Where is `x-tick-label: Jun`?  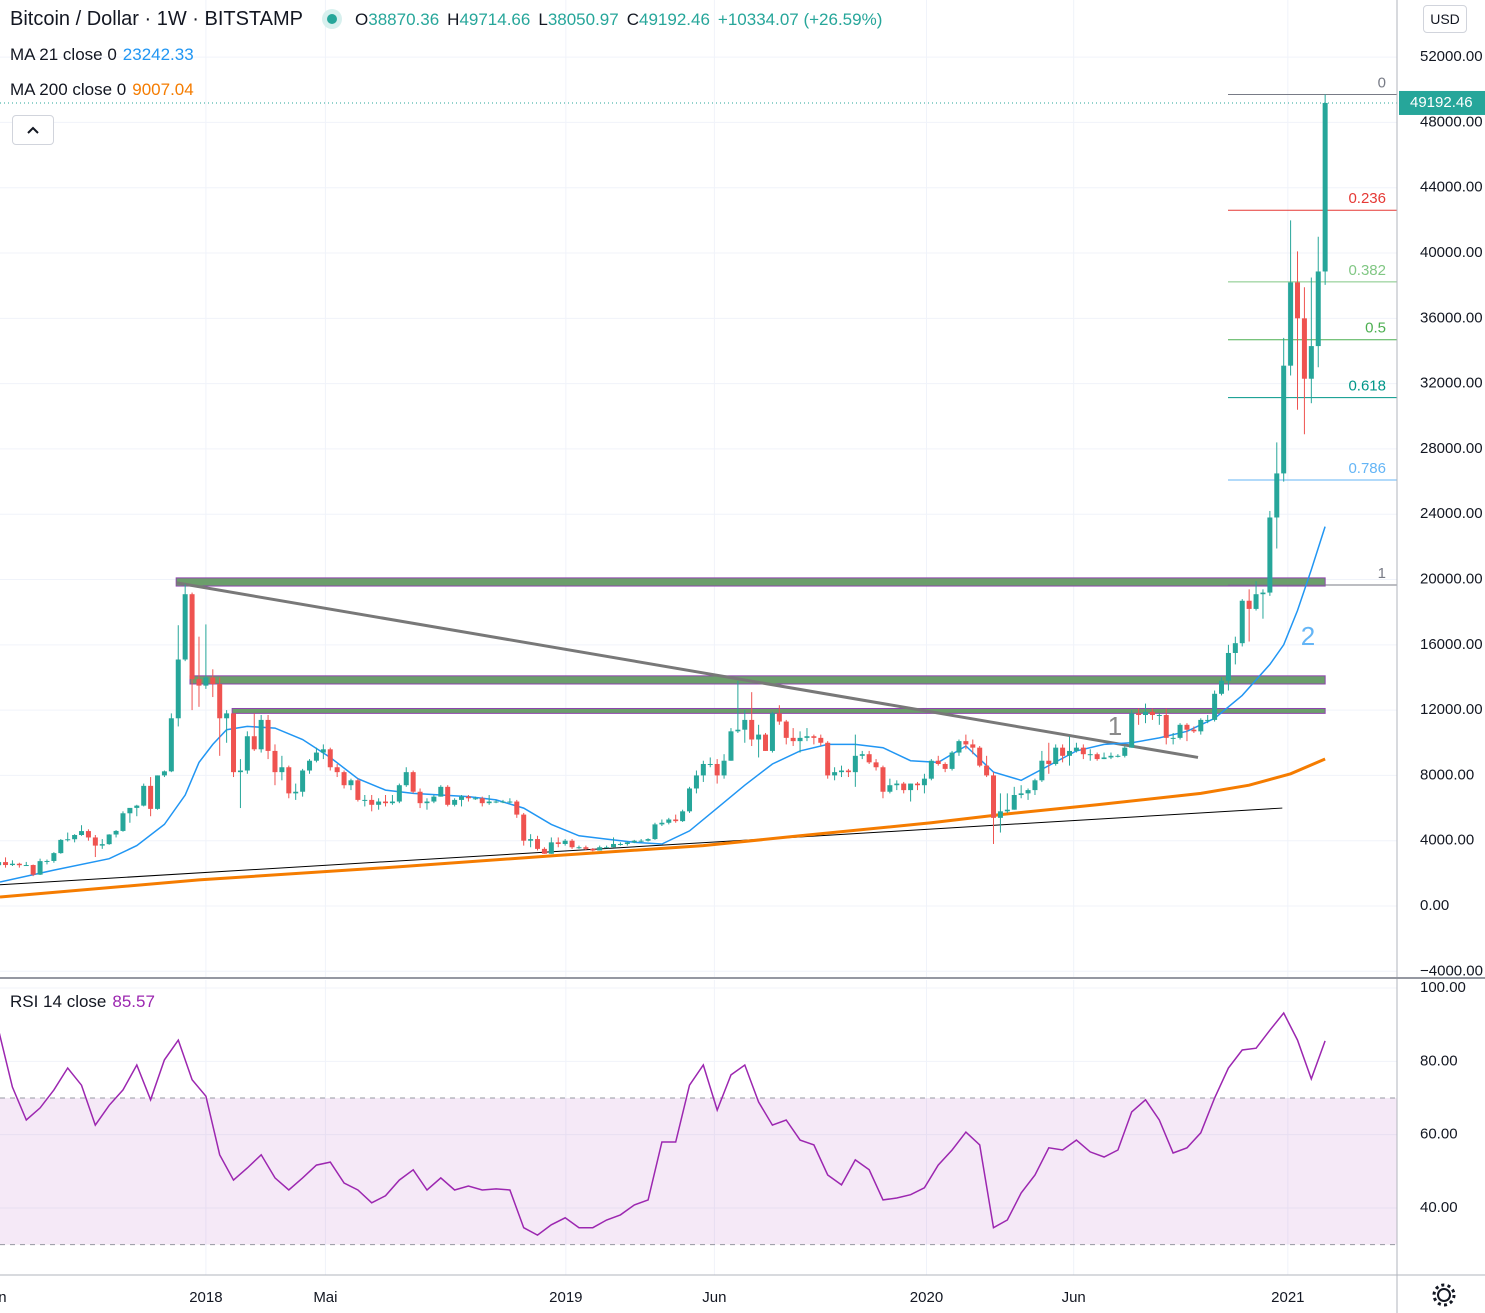 x-tick-label: Jun is located at coordinates (1074, 1297).